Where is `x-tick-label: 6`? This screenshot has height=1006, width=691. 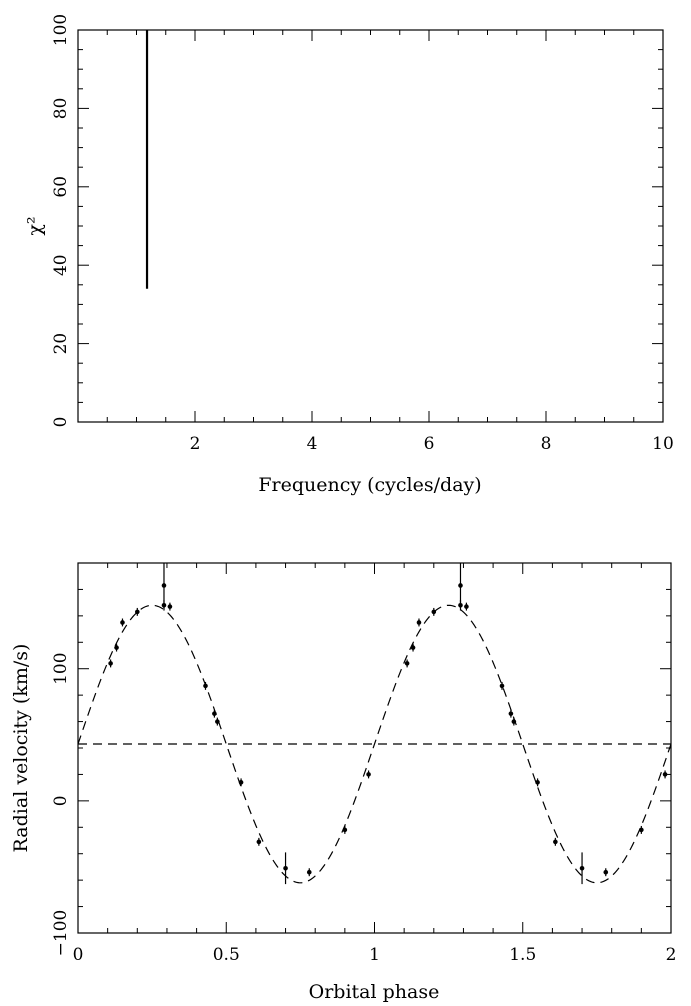
x-tick-label: 6 is located at coordinates (429, 444).